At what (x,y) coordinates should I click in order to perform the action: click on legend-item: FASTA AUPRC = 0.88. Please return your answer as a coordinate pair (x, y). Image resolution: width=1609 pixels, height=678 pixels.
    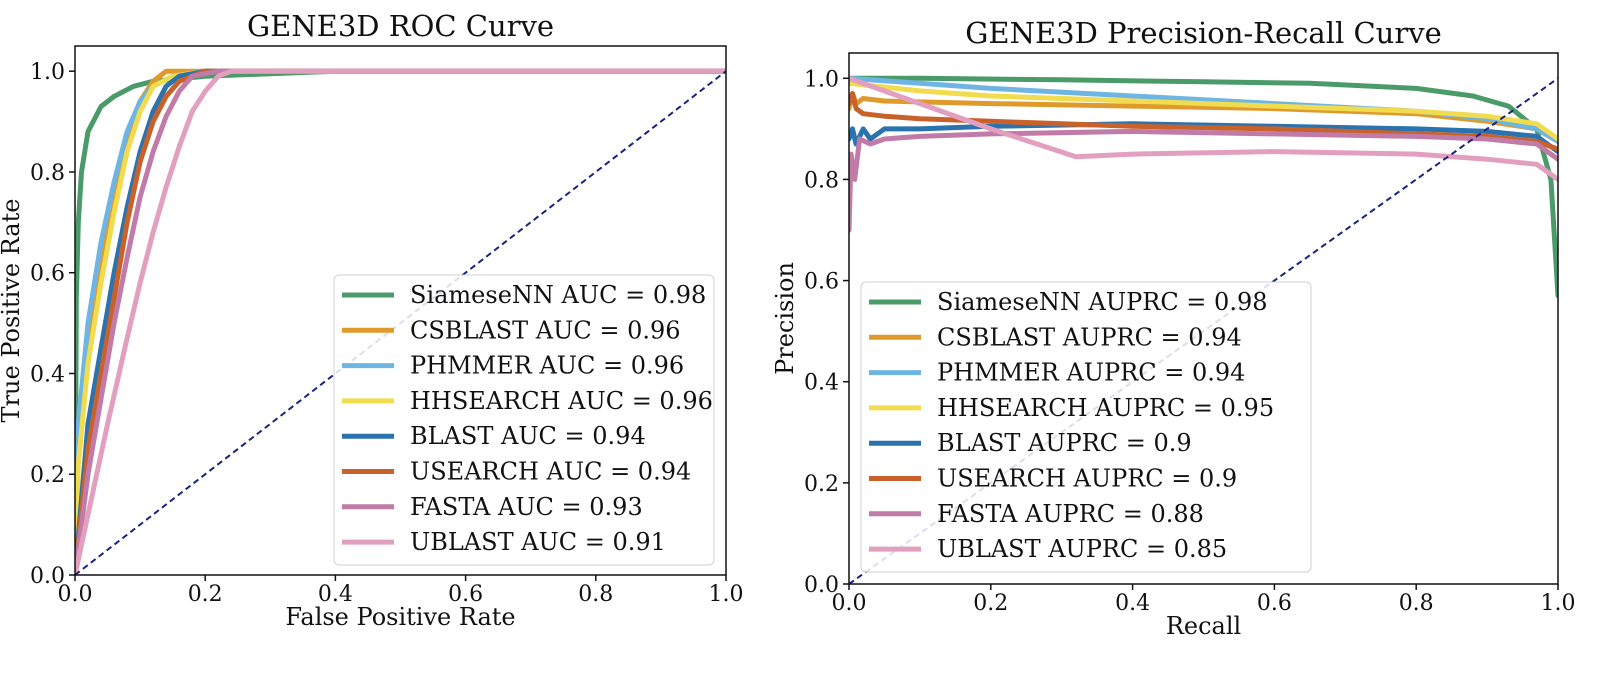
    Looking at the image, I should click on (1036, 514).